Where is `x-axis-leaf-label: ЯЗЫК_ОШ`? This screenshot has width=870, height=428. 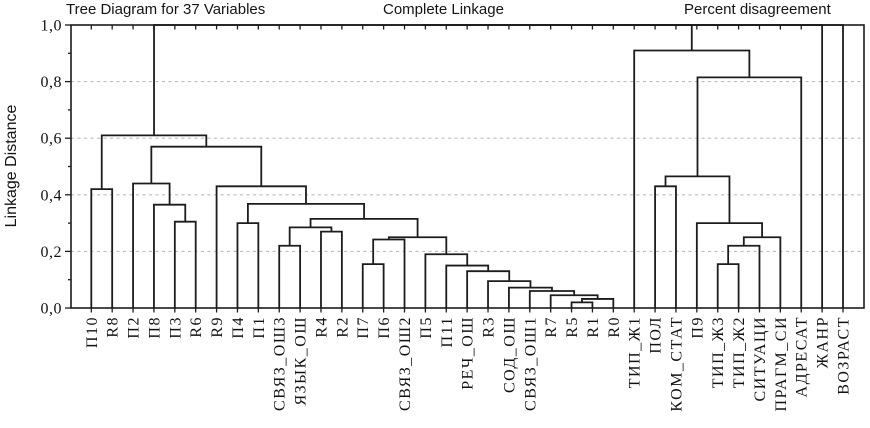 x-axis-leaf-label: ЯЗЫК_ОШ is located at coordinates (301, 361).